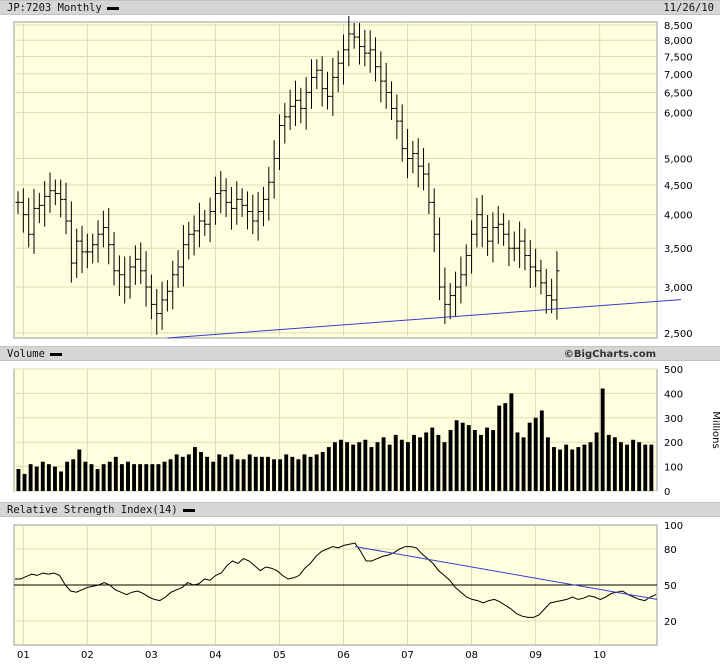 The width and height of the screenshot is (720, 665). I want to click on x-axis-year-label: 09, so click(535, 655).